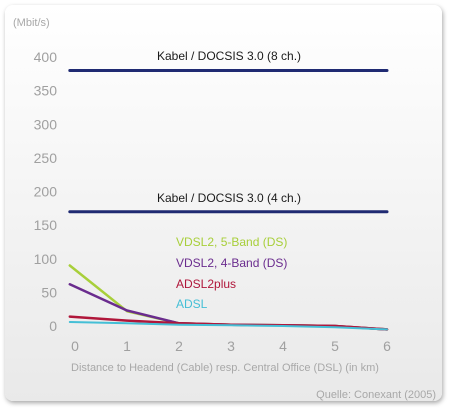  What do you see at coordinates (31, 23) in the screenshot?
I see `y-axis-unit-label: (Mbit/s)` at bounding box center [31, 23].